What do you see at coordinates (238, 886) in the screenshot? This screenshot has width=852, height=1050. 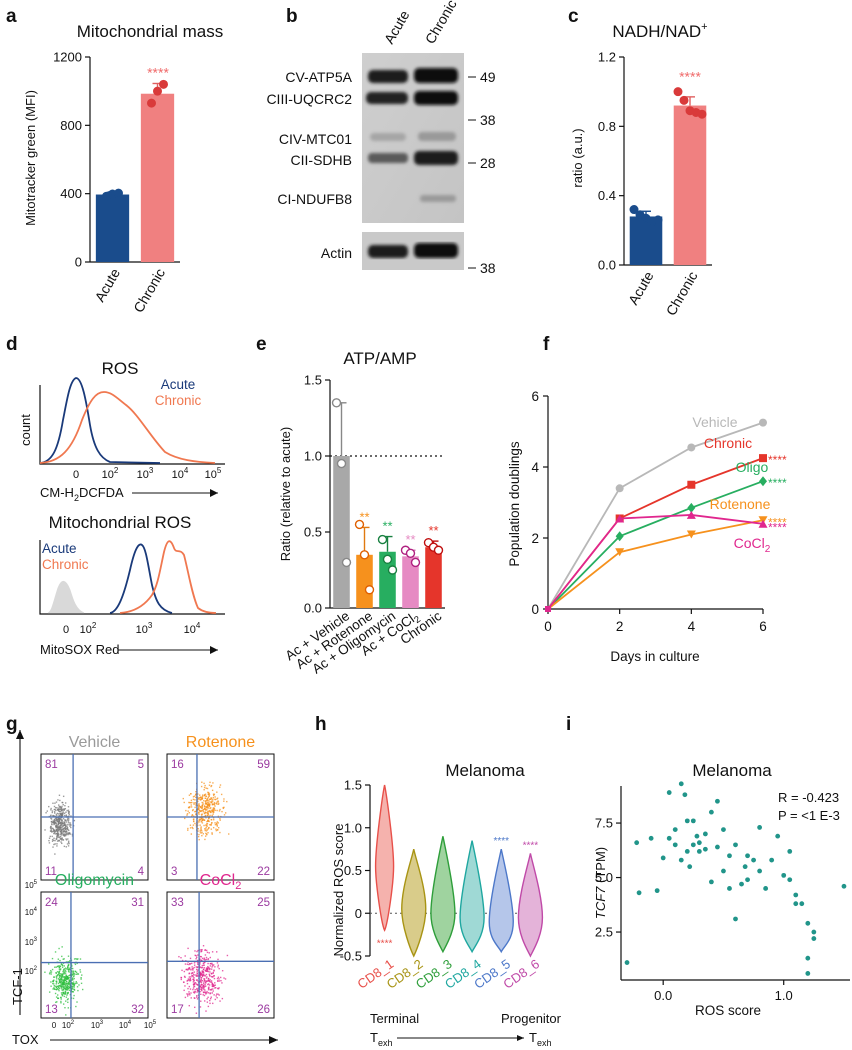 I see `flow-plot-title-sub: 2` at bounding box center [238, 886].